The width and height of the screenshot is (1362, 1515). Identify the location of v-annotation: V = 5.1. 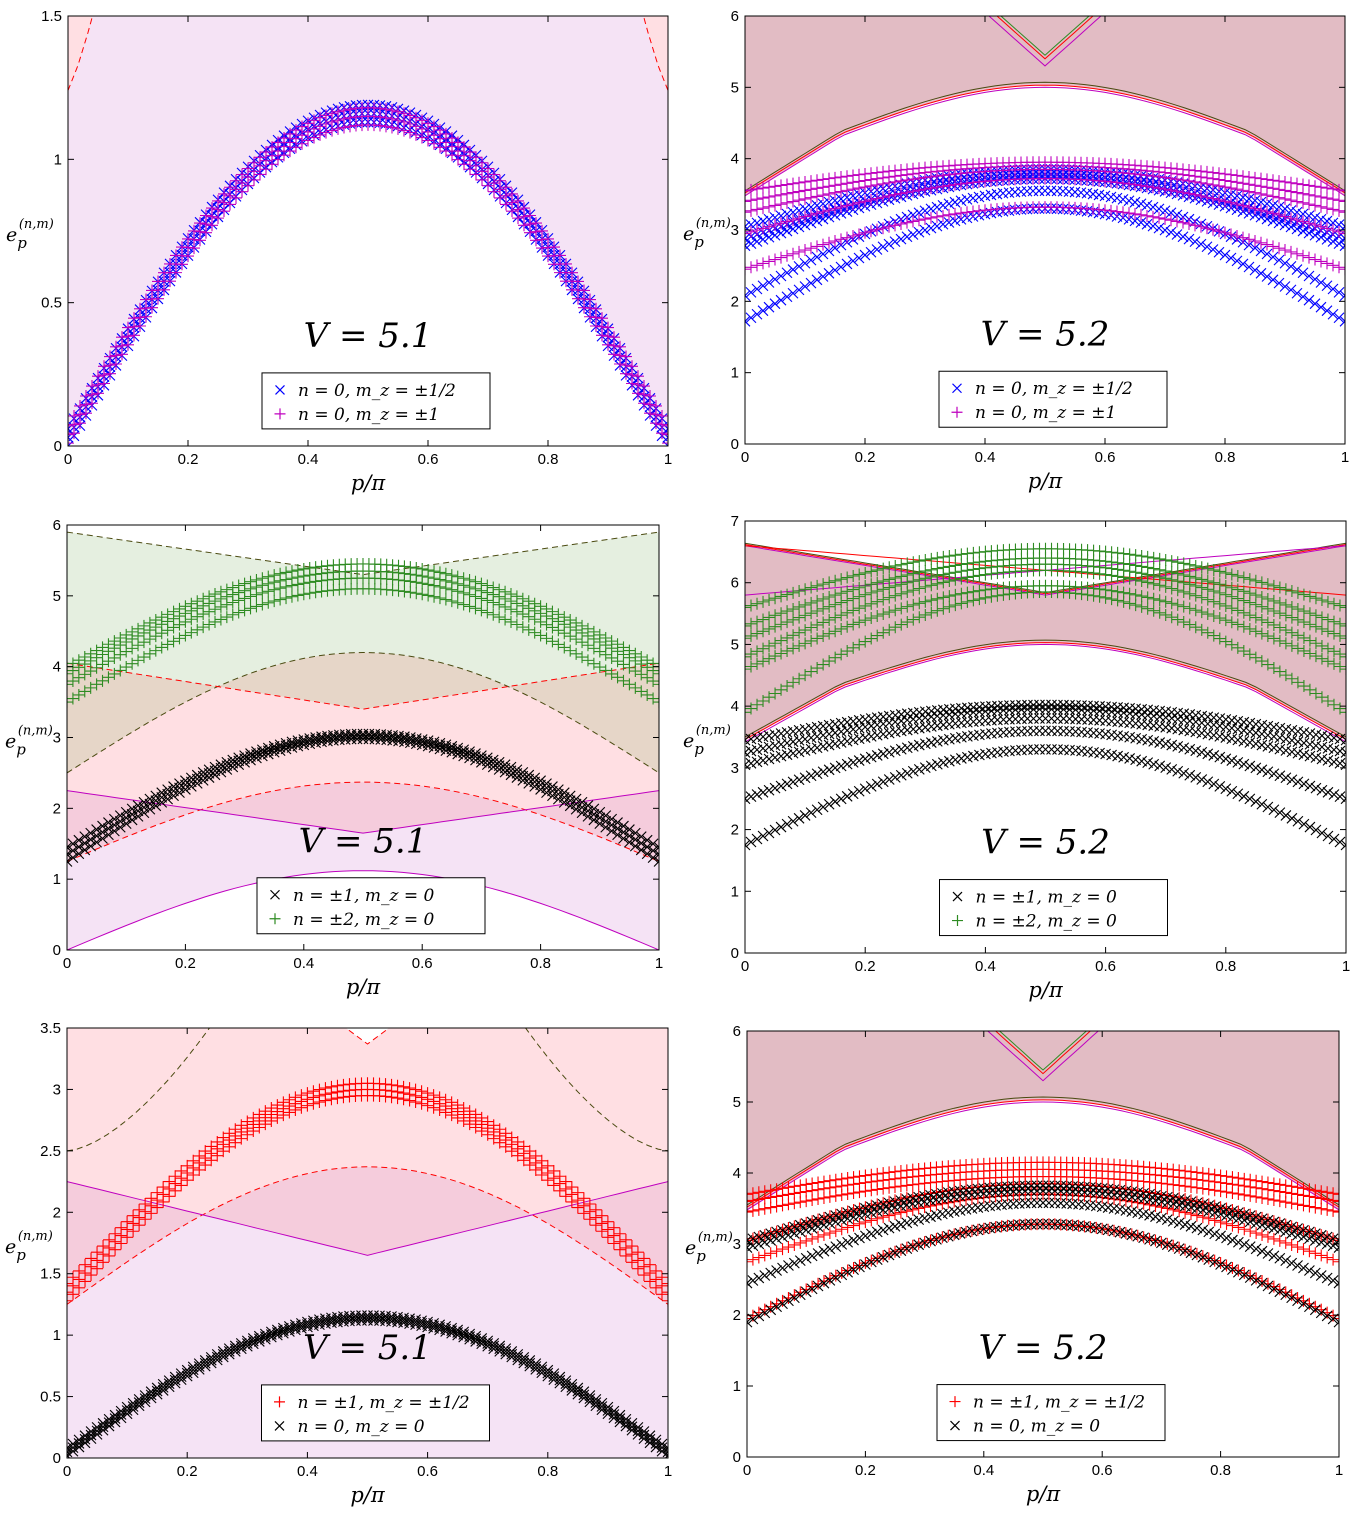
(368, 336).